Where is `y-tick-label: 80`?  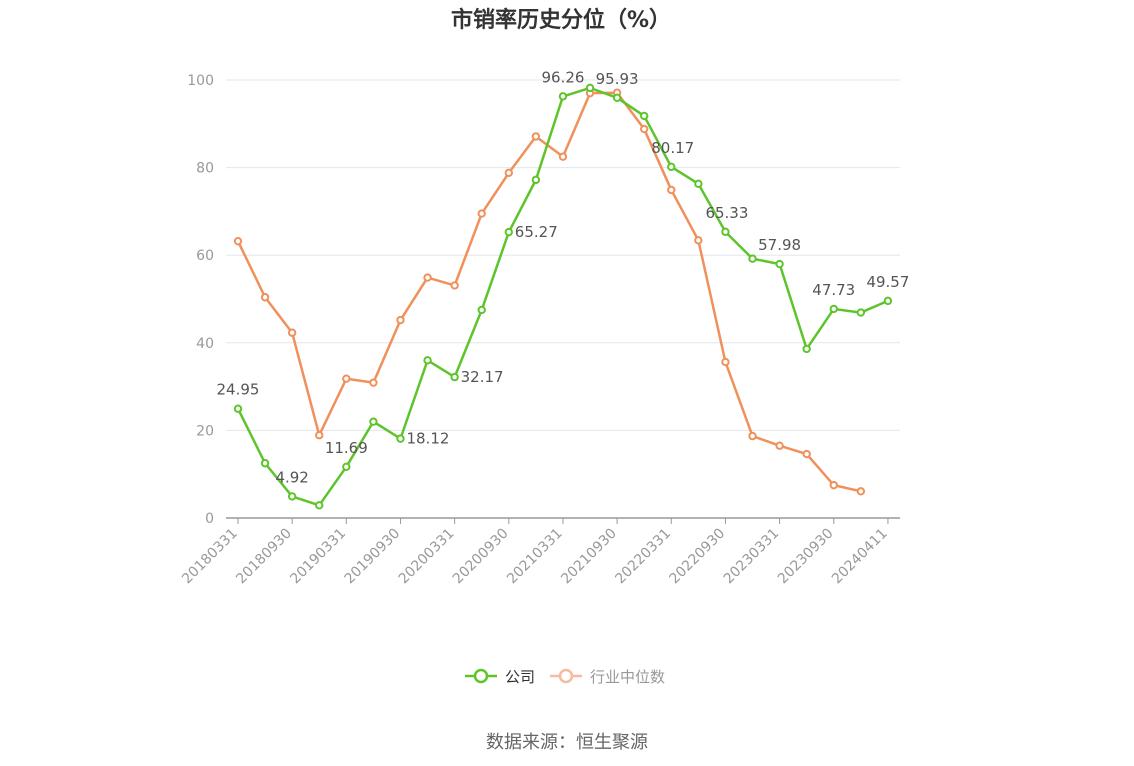 y-tick-label: 80 is located at coordinates (205, 169).